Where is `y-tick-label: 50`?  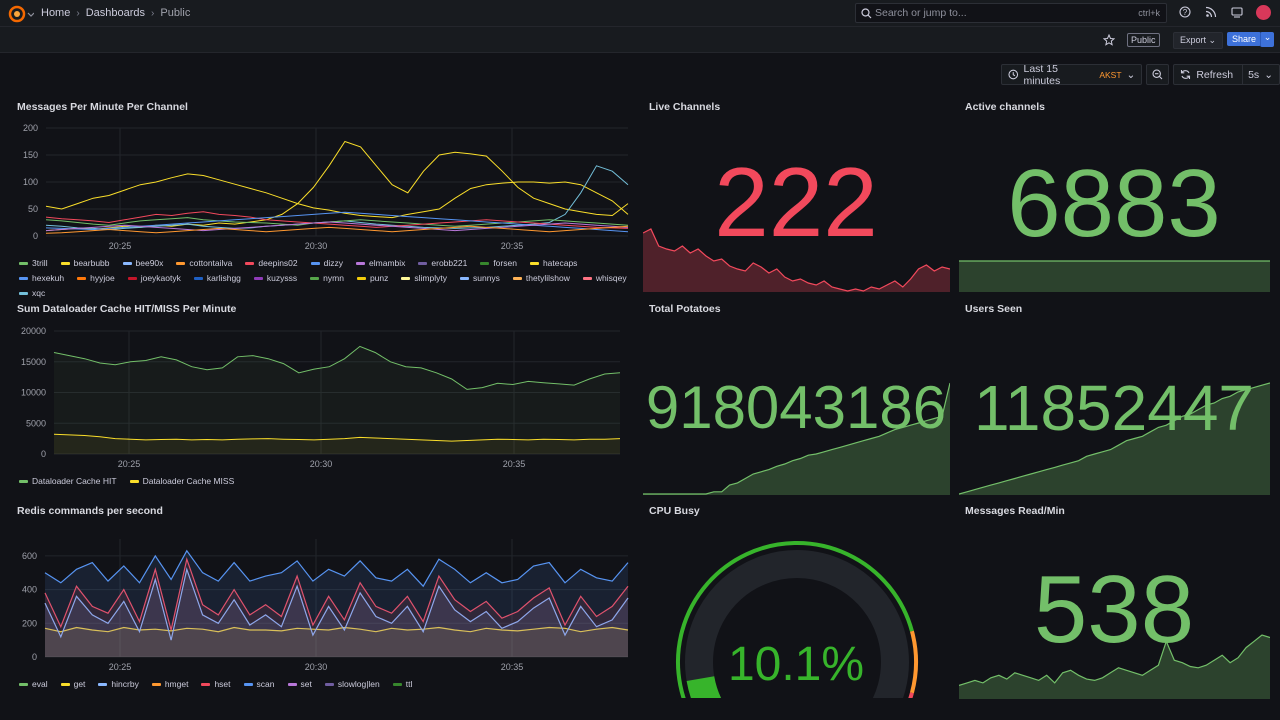
y-tick-label: 50 is located at coordinates (33, 209).